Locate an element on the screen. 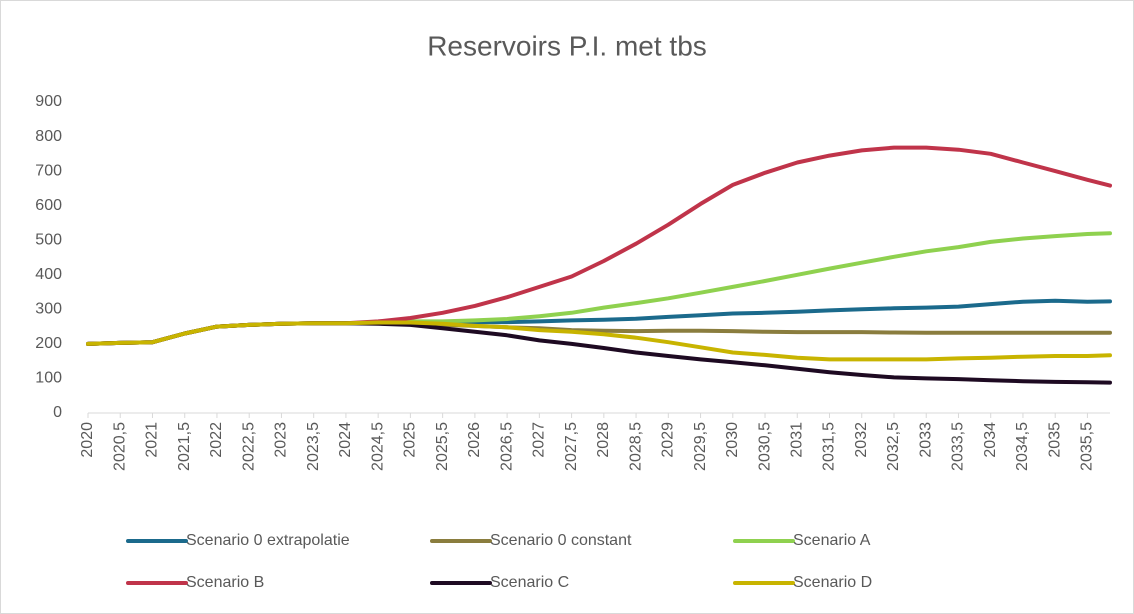  x-tick-label: 2029,5 is located at coordinates (700, 446).